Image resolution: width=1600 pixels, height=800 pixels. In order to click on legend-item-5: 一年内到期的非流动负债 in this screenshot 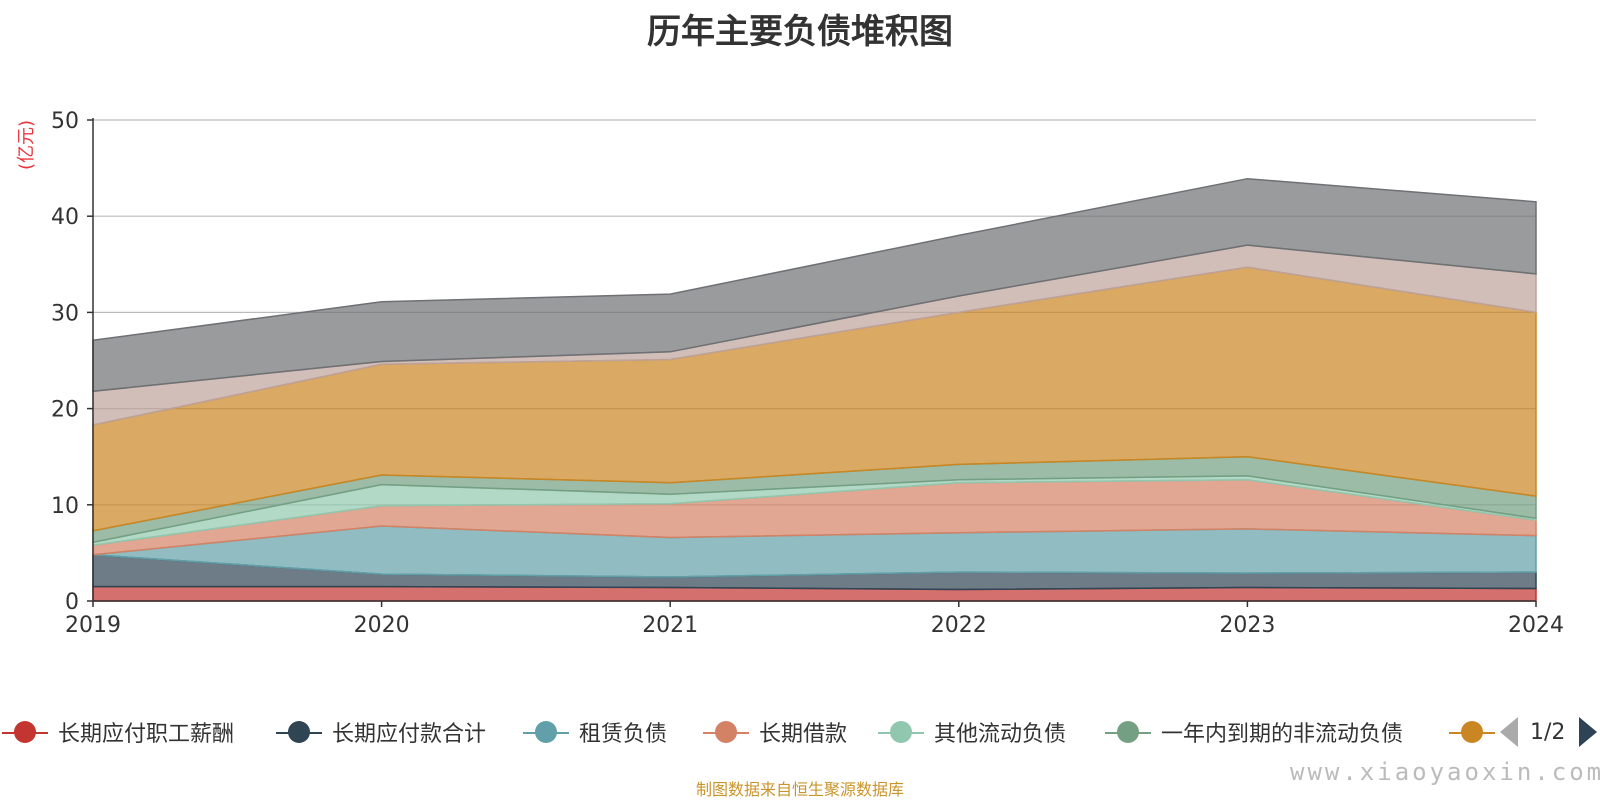, I will do `click(1253, 732)`.